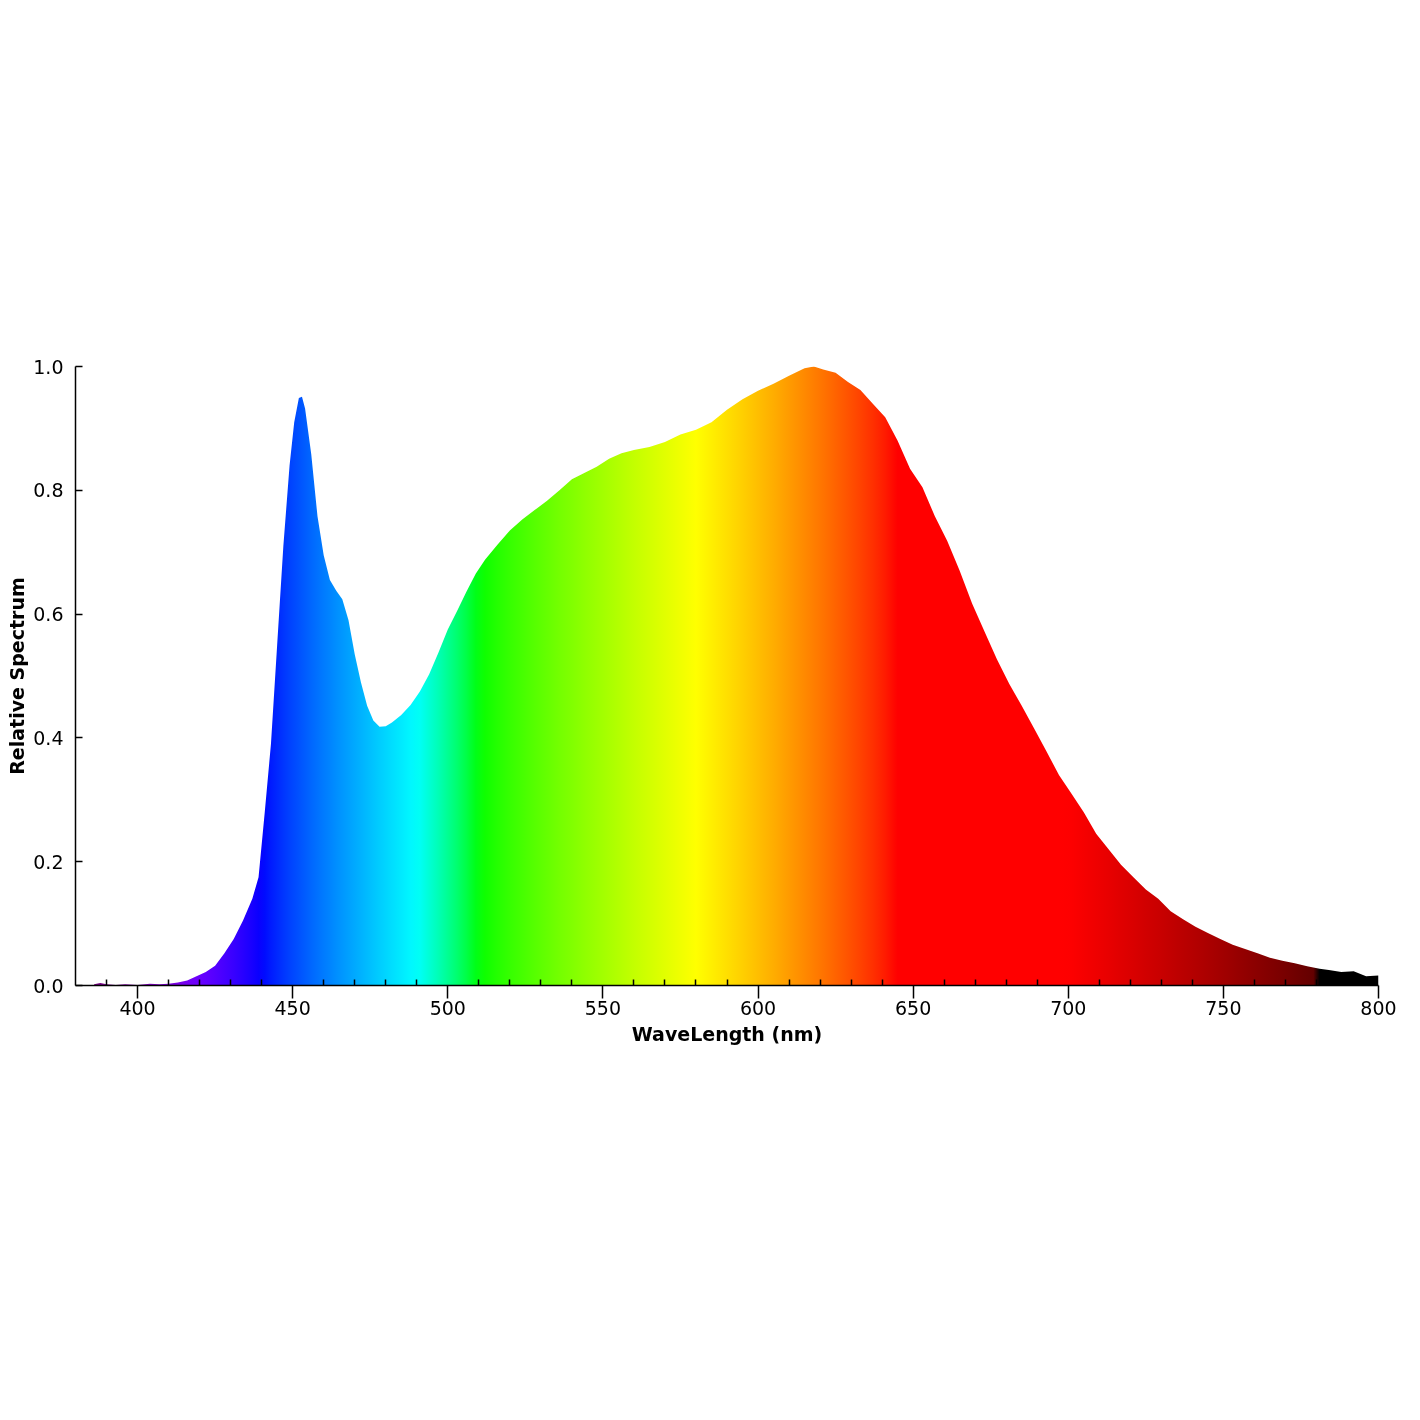 This screenshot has height=1420, width=1420. I want to click on x-tick-label: 400, so click(137, 1007).